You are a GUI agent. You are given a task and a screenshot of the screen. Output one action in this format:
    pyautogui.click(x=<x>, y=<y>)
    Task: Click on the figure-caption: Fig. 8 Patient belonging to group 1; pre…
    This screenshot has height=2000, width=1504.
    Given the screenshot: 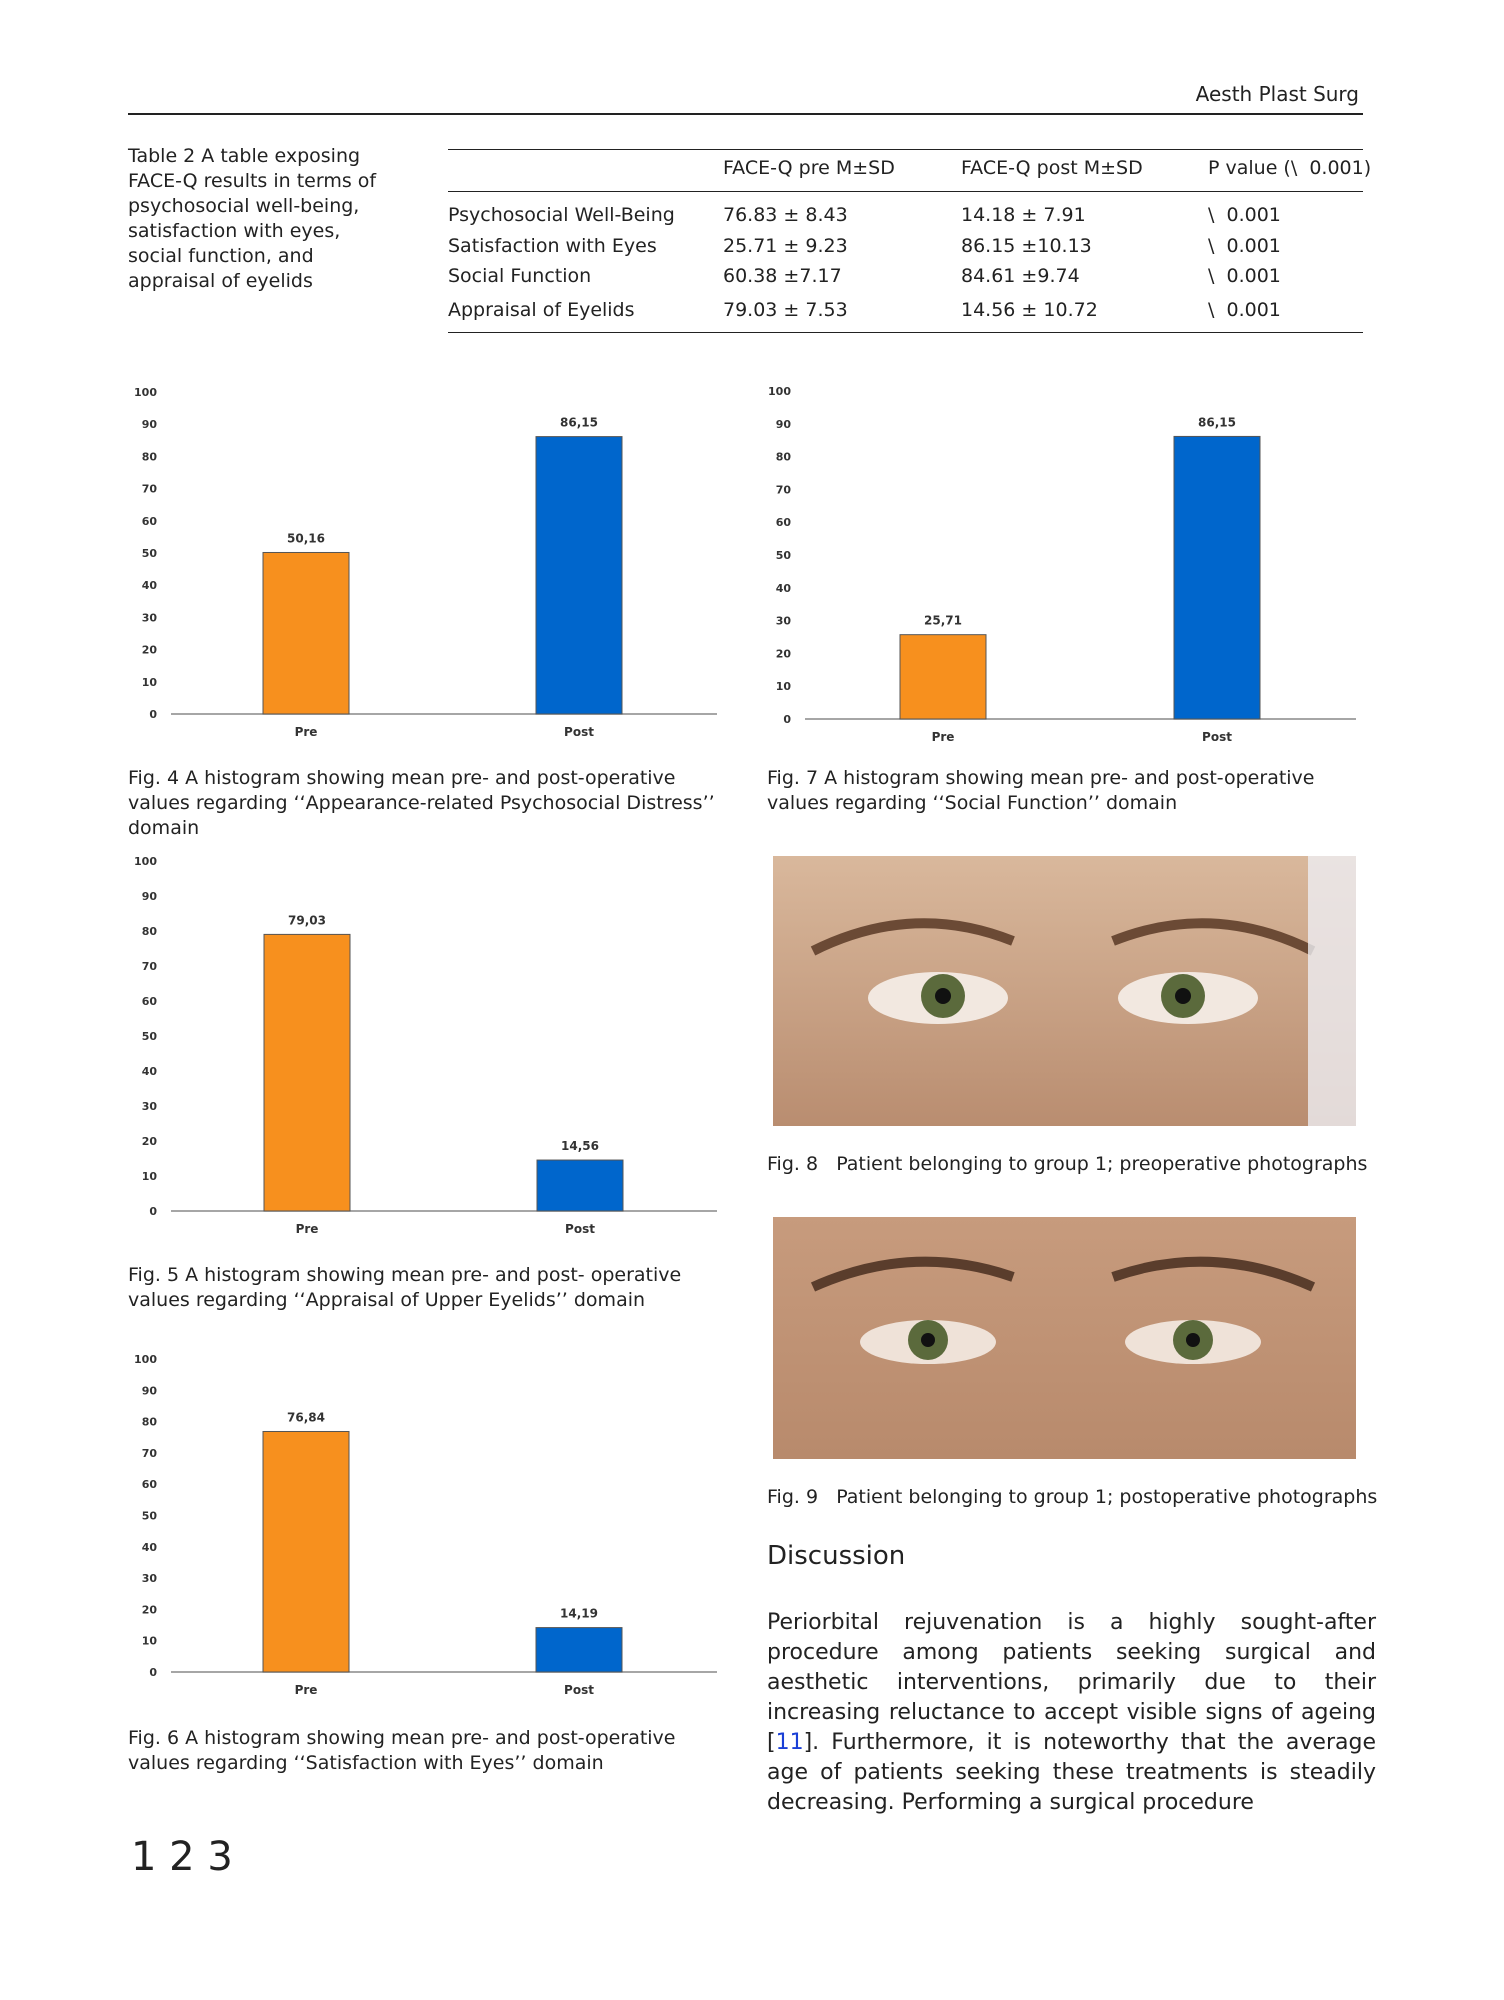 What is the action you would take?
    pyautogui.click(x=1067, y=1164)
    